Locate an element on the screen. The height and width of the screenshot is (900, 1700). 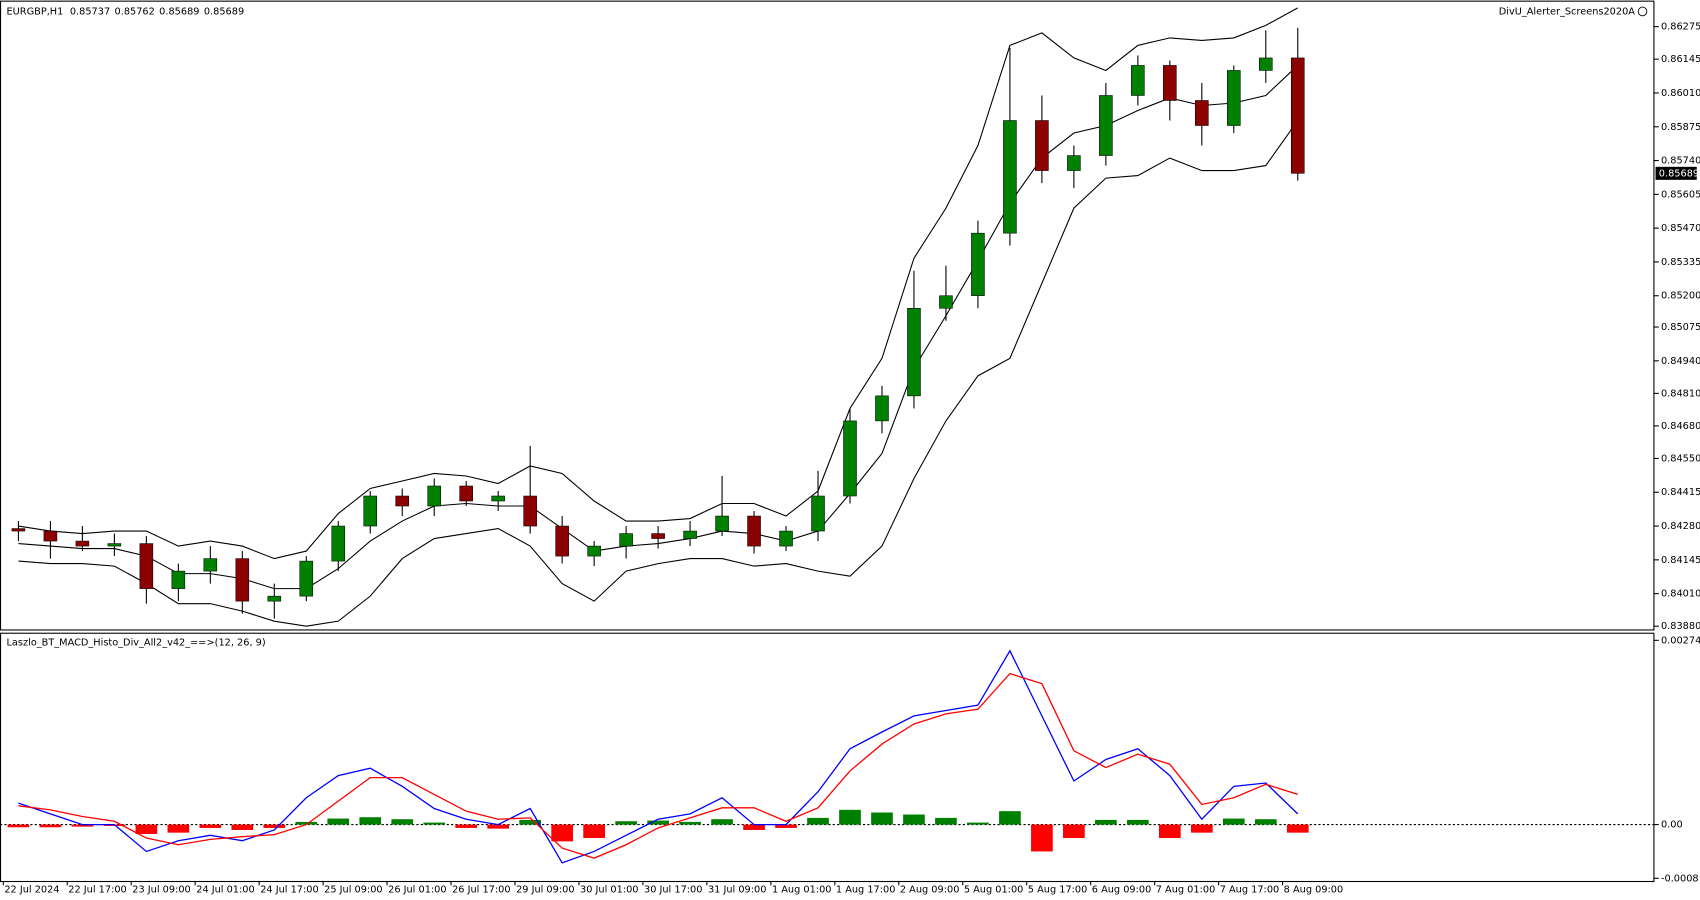
x-tick-label: 22 Jul 2024 is located at coordinates (31, 890).